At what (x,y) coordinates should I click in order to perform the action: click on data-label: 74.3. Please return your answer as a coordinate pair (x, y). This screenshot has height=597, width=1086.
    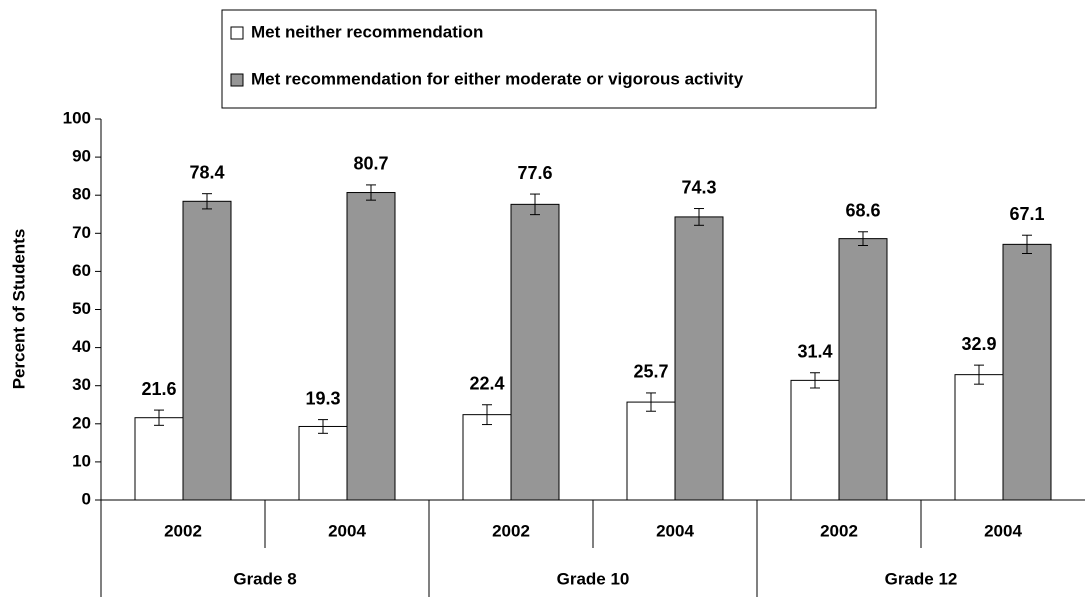
    Looking at the image, I should click on (698, 187).